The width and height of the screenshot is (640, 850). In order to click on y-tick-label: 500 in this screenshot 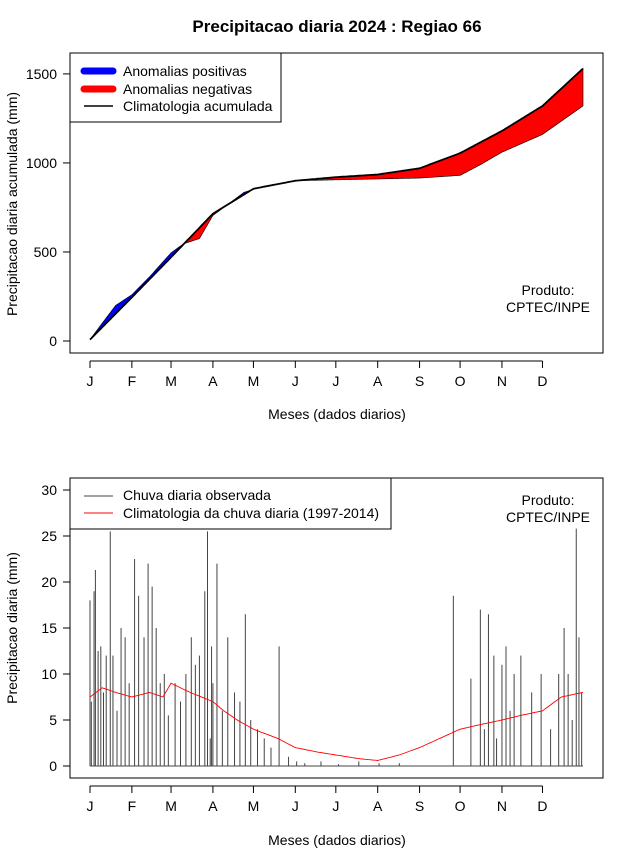, I will do `click(46, 252)`.